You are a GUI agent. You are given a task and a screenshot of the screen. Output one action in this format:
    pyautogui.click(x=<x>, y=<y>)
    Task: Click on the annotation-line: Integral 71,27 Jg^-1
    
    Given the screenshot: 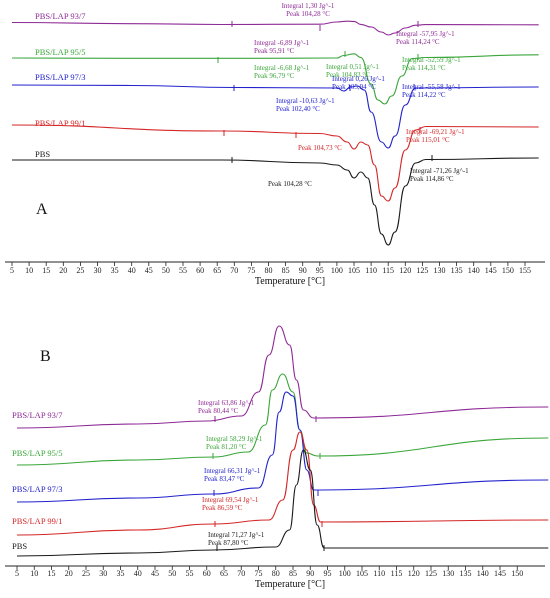 What is the action you would take?
    pyautogui.click(x=236, y=535)
    